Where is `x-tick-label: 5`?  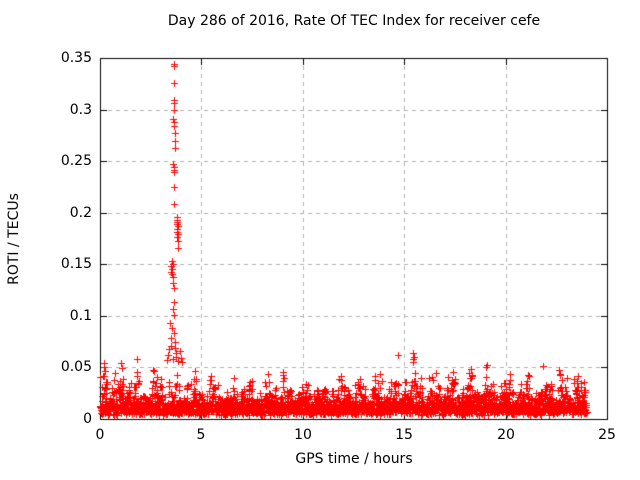 x-tick-label: 5 is located at coordinates (201, 435).